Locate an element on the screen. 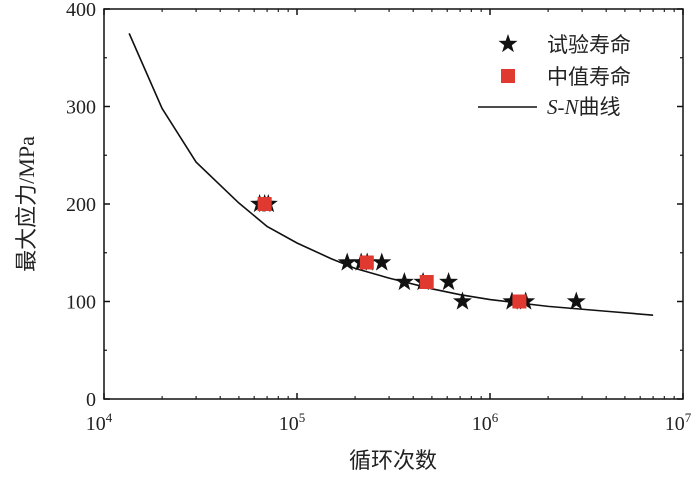  legend-square-marker is located at coordinates (508, 76).